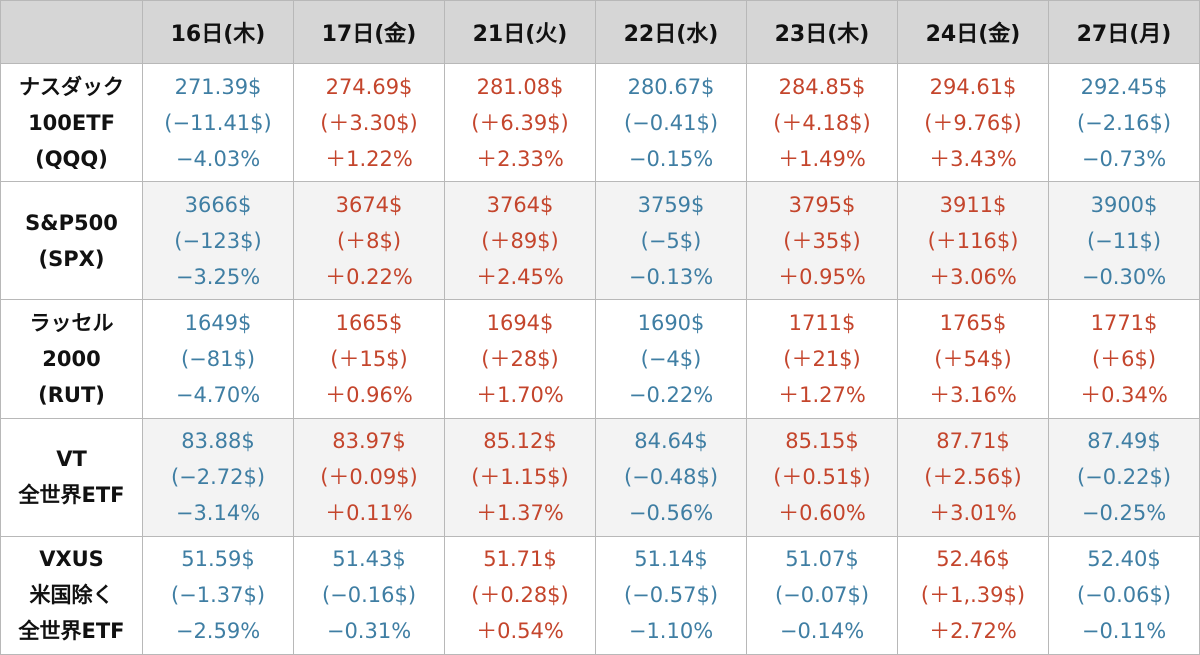  Describe the element at coordinates (520, 358) in the screenshot. I see `change-value: (＋28$)` at that location.